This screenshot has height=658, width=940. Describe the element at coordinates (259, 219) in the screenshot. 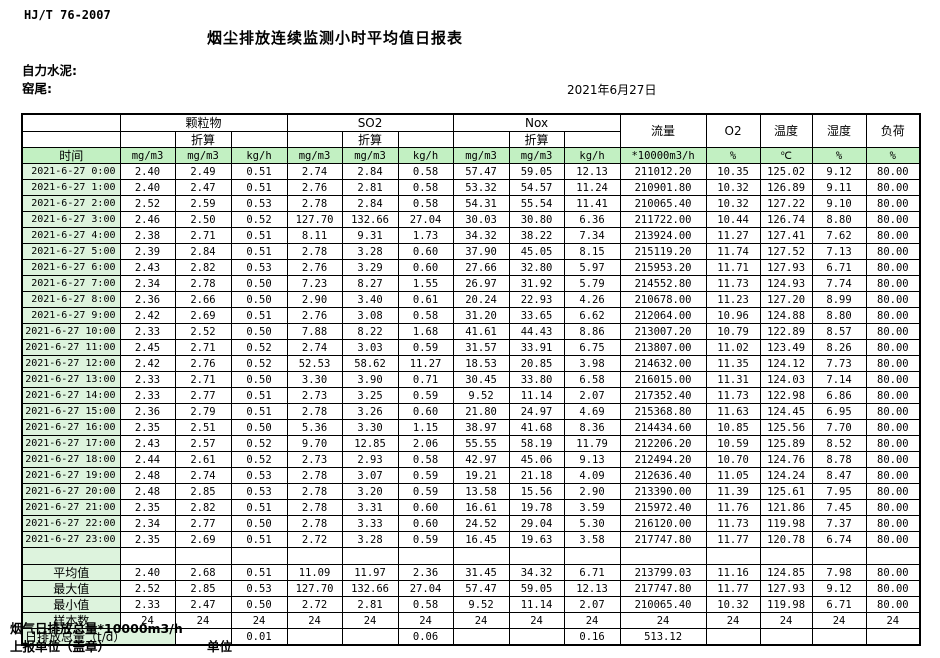

I see `value-cell: 0.52` at that location.